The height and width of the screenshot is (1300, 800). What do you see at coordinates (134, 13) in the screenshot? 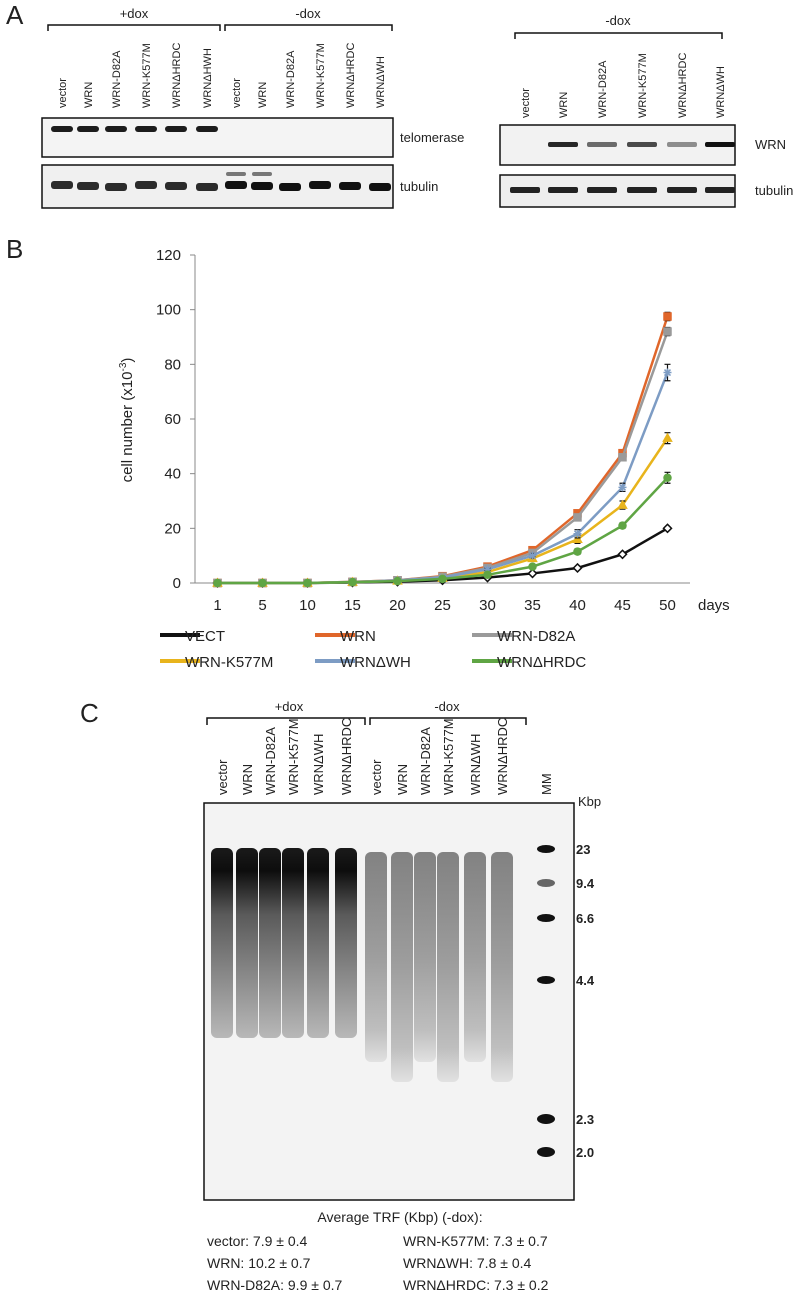
I see `group-label: +dox` at bounding box center [134, 13].